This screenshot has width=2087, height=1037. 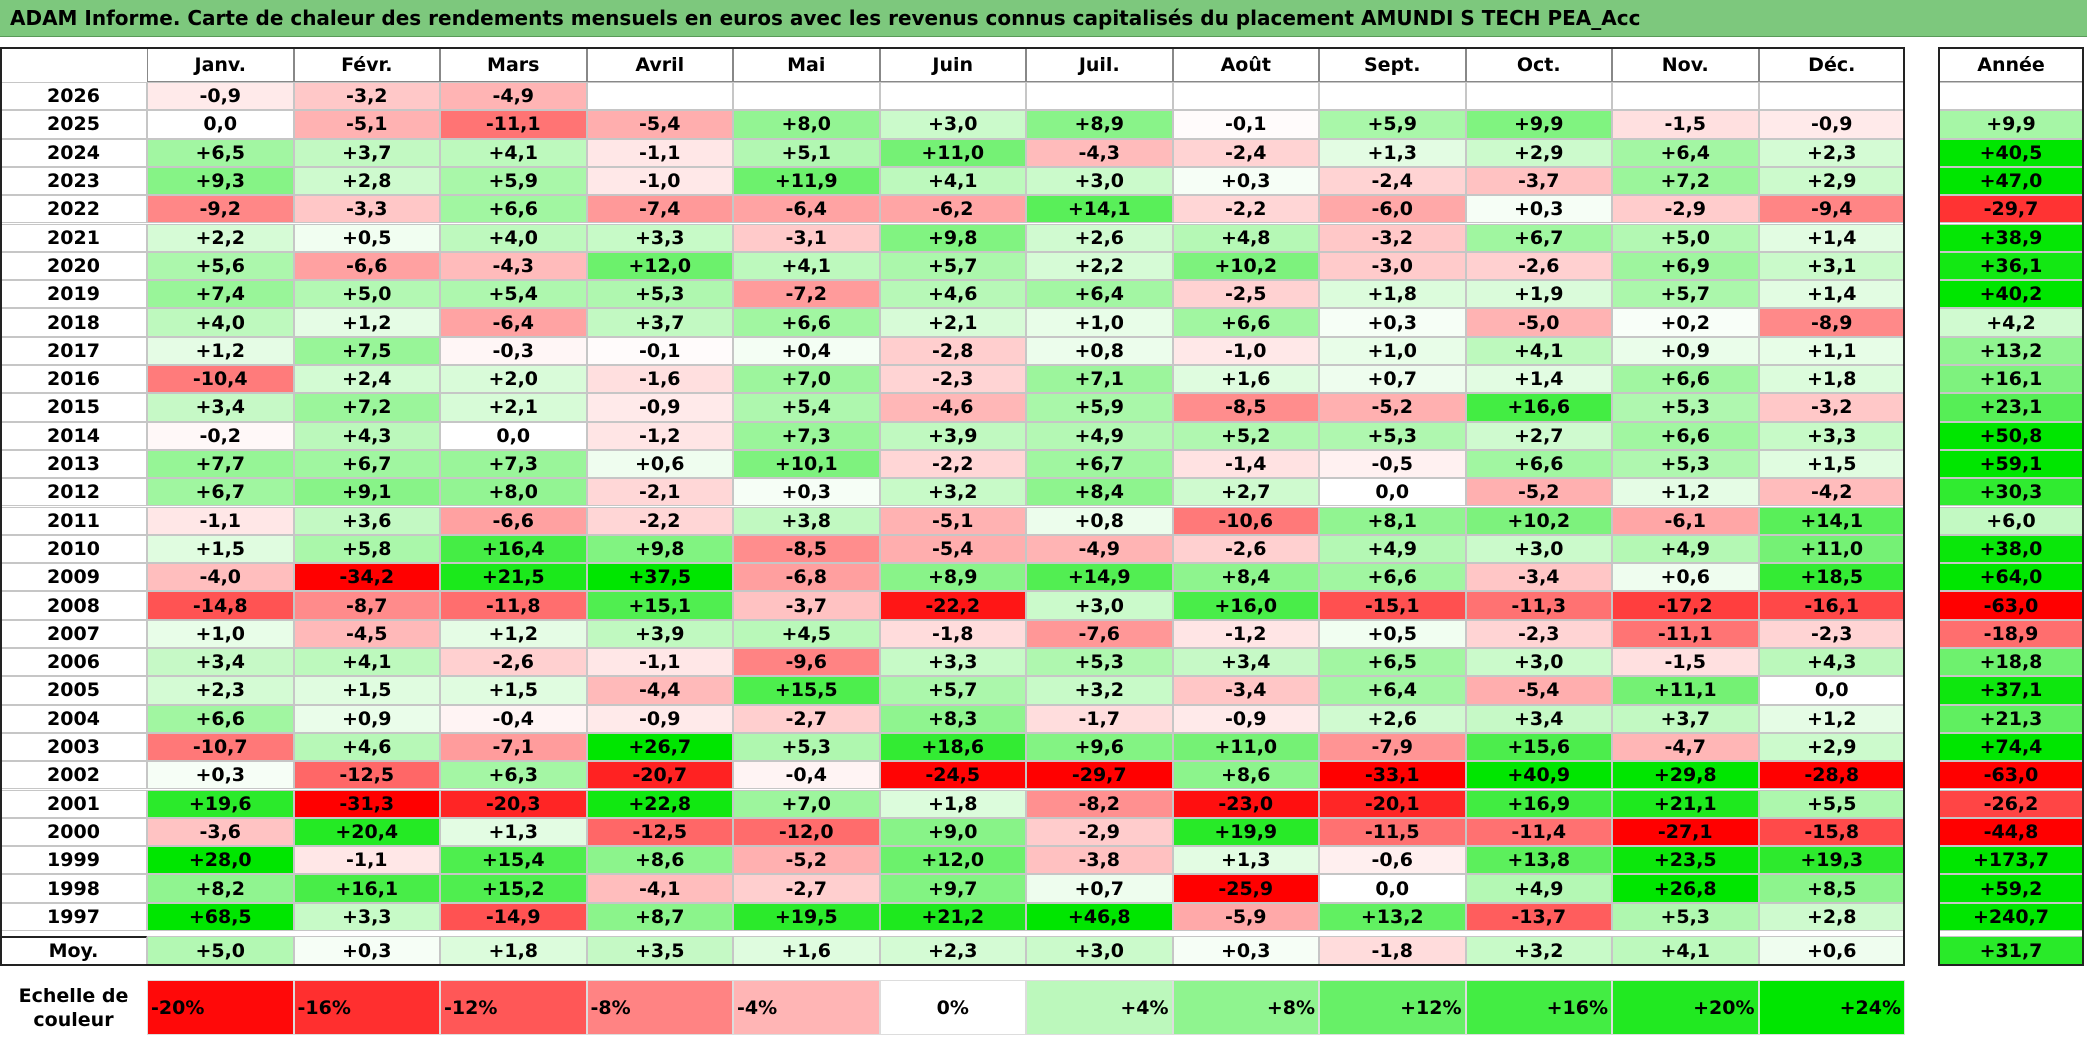 What do you see at coordinates (220, 605) in the screenshot?
I see `heatmap-cell: -14,8` at bounding box center [220, 605].